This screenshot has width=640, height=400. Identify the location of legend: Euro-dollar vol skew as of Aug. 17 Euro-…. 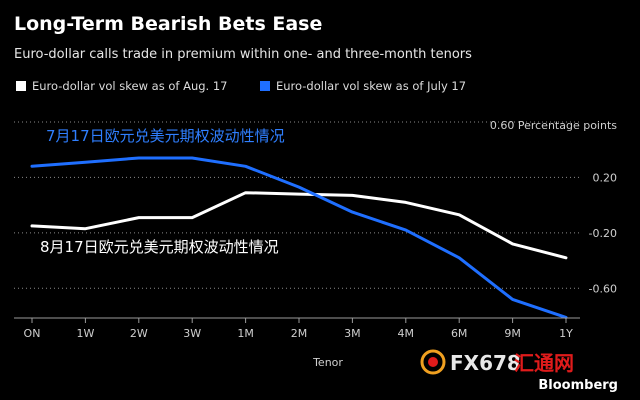
(241, 86).